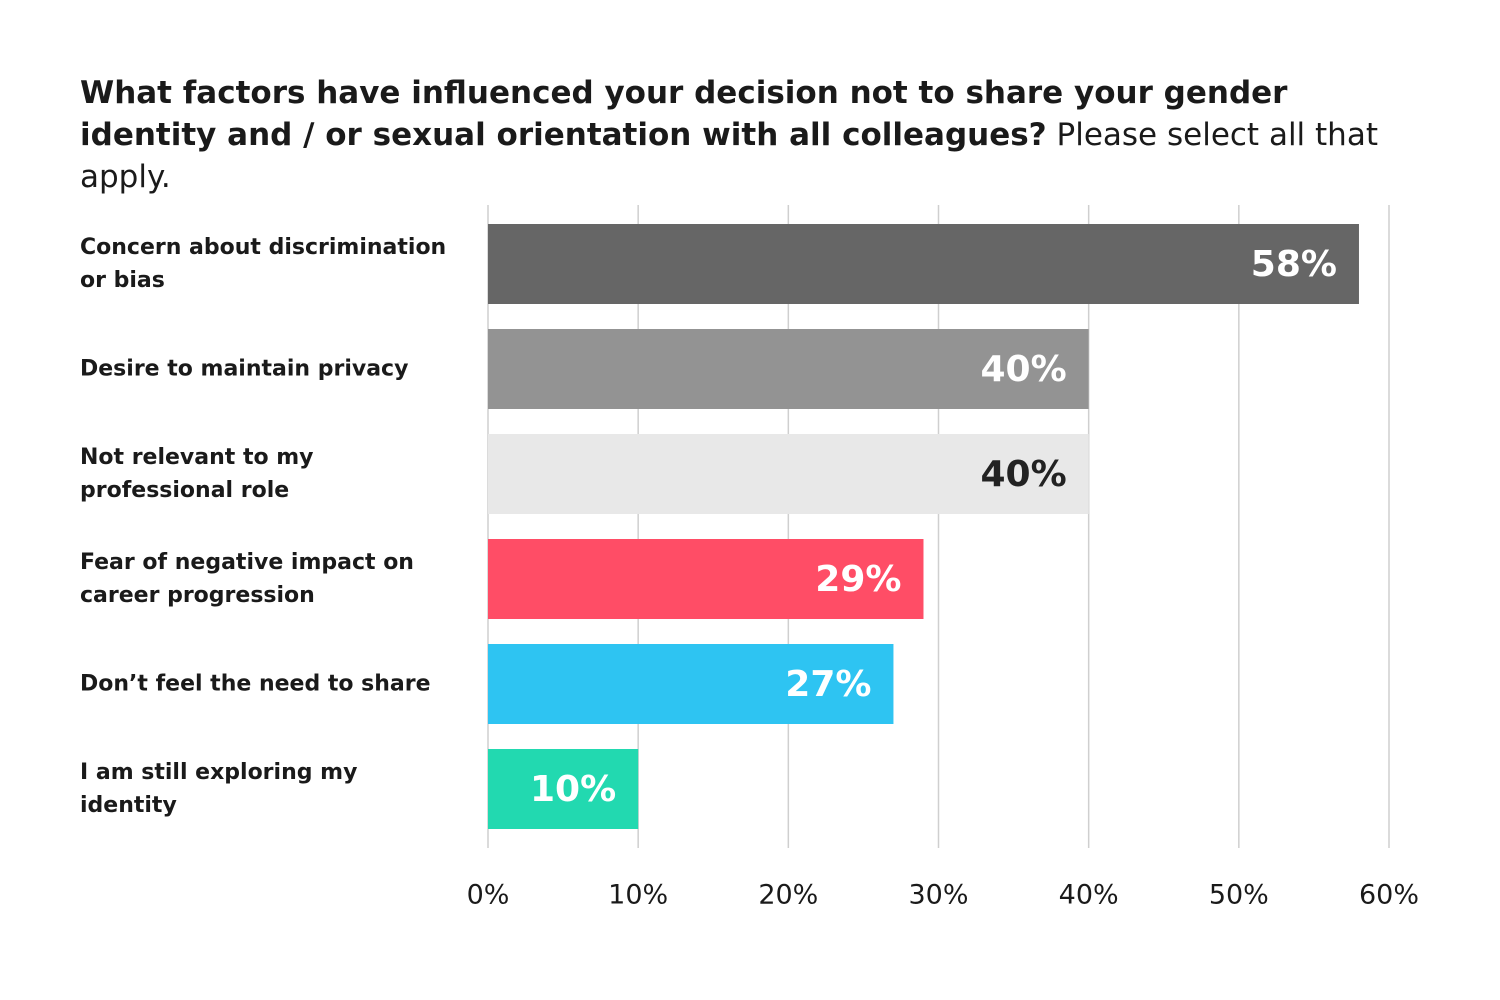 This screenshot has width=1500, height=1000. What do you see at coordinates (244, 369) in the screenshot?
I see `category-label: Desire to maintain privacy` at bounding box center [244, 369].